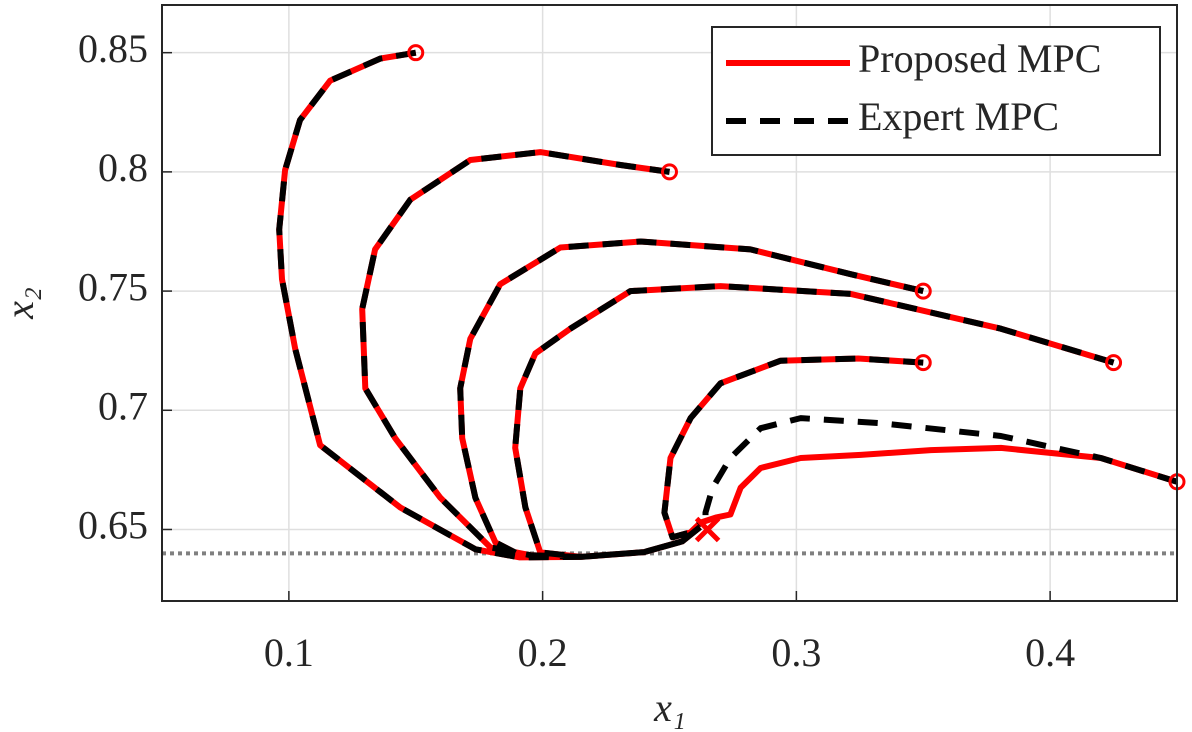  I want to click on x-tick-label: 0.3, so click(796, 652).